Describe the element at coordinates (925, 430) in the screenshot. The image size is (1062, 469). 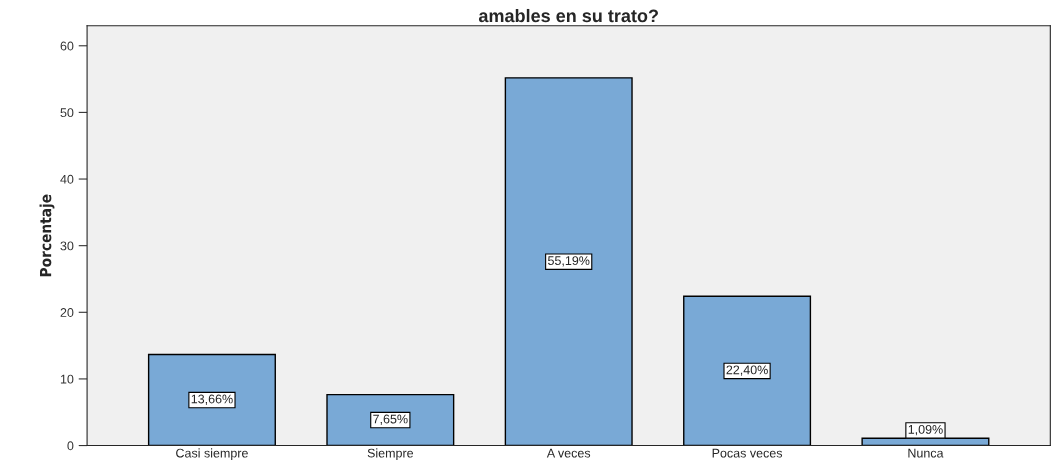
I see `data-label: 1,09%` at that location.